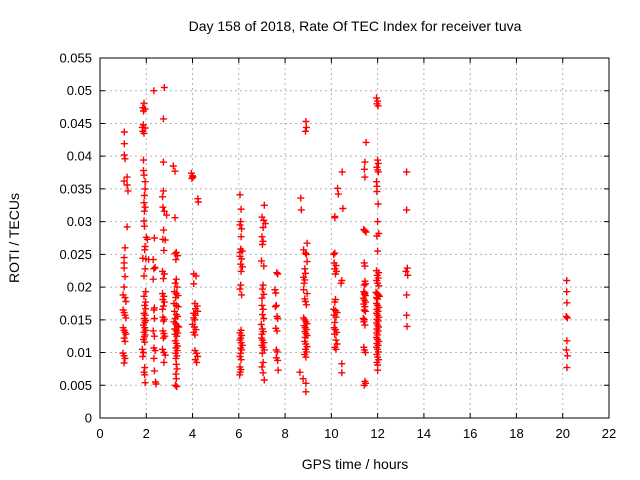 The height and width of the screenshot is (480, 640). What do you see at coordinates (79, 90) in the screenshot?
I see `y-tick-label: 0.05` at bounding box center [79, 90].